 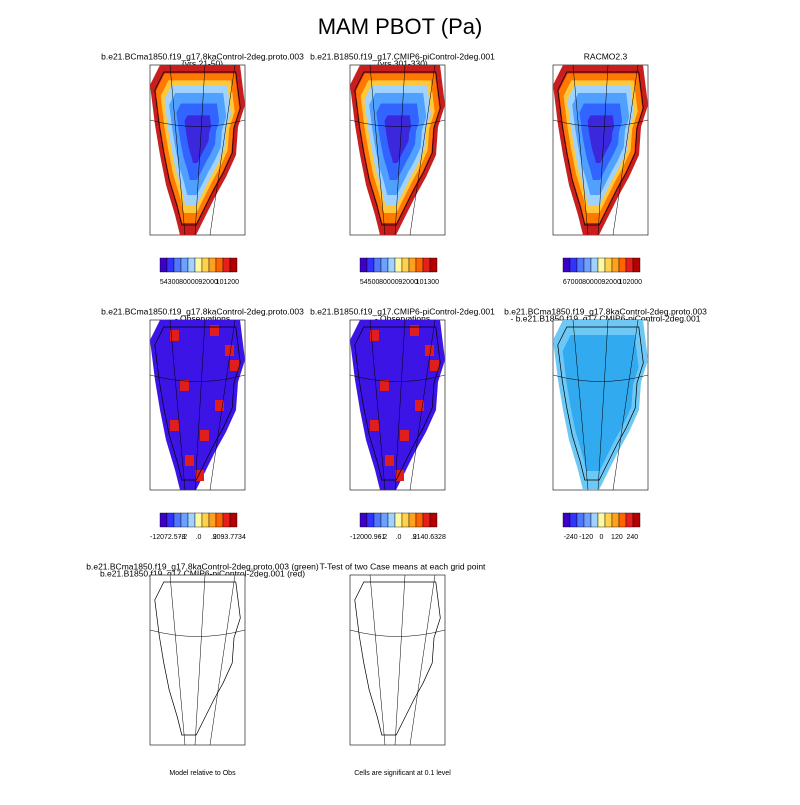 What do you see at coordinates (617, 537) in the screenshot?
I see `colorbar-label: 120` at bounding box center [617, 537].